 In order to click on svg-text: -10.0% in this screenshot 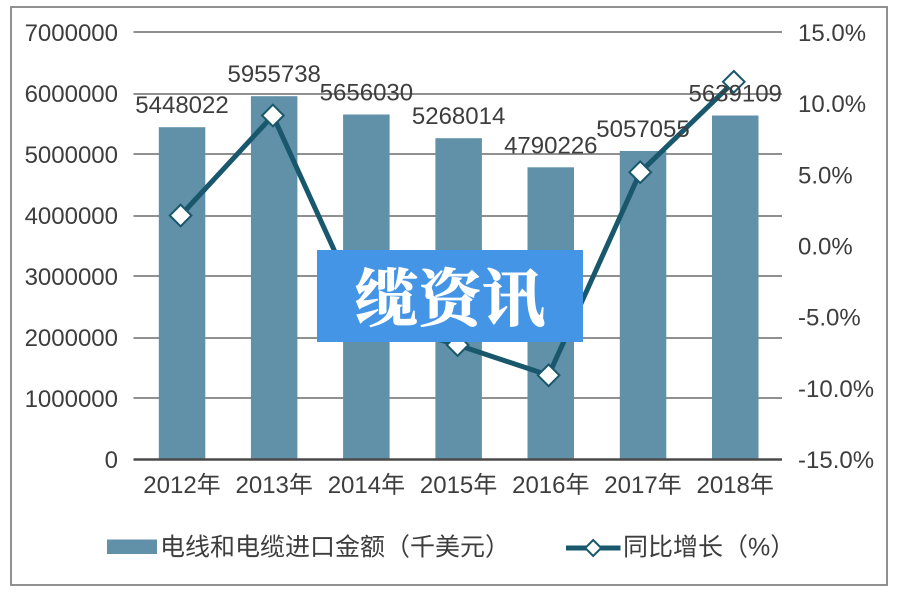, I will do `click(836, 389)`.